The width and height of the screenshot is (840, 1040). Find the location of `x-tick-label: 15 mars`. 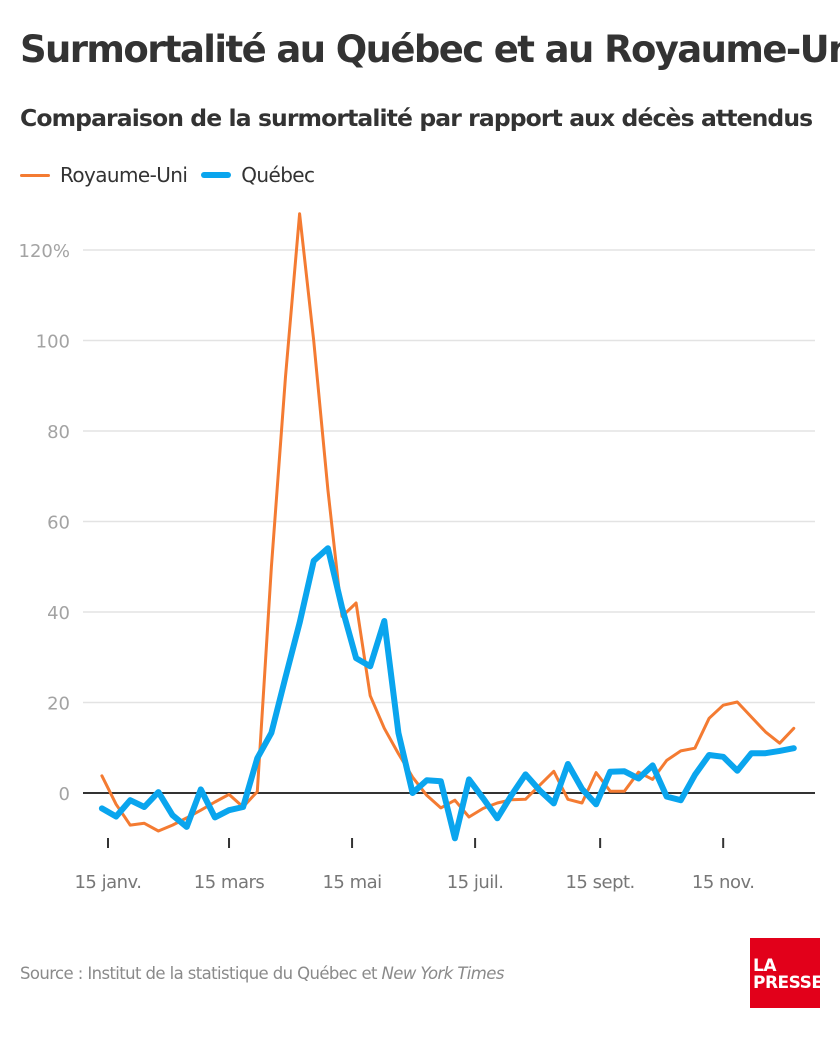

x-tick-label: 15 mars is located at coordinates (229, 882).